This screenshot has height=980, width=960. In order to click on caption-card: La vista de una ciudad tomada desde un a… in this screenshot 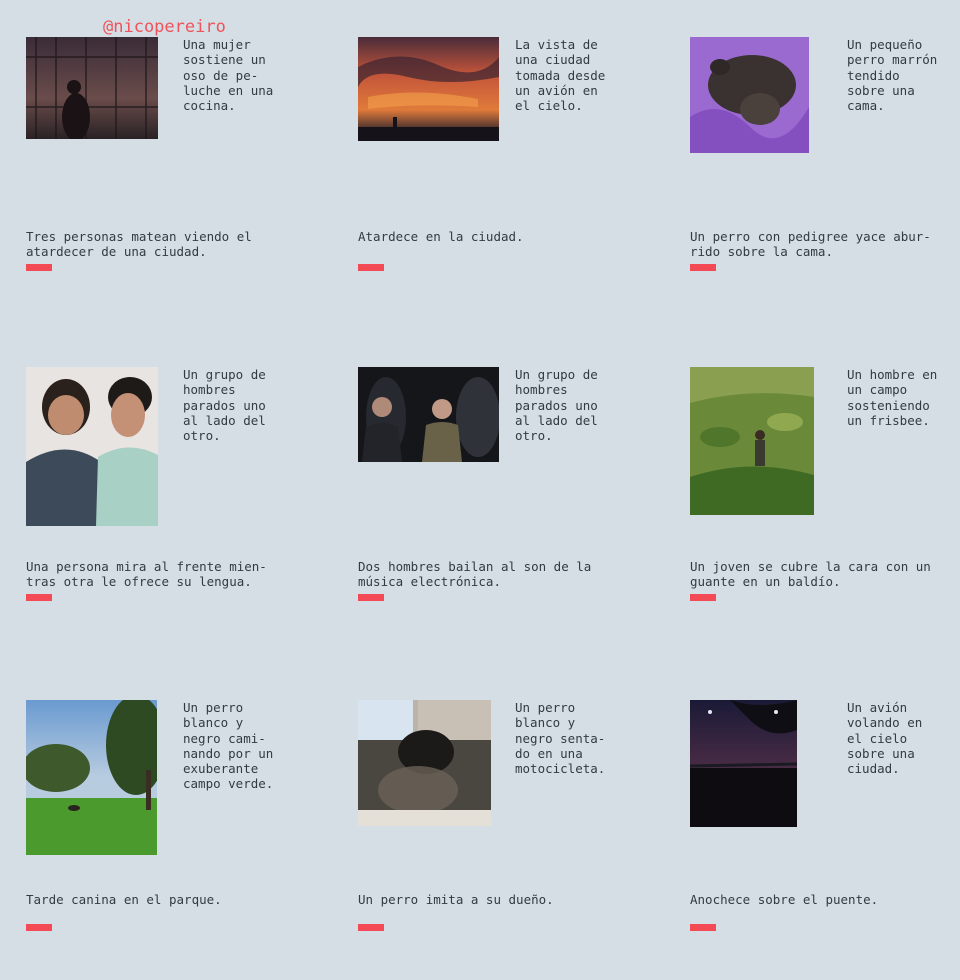, I will do `click(488, 177)`.